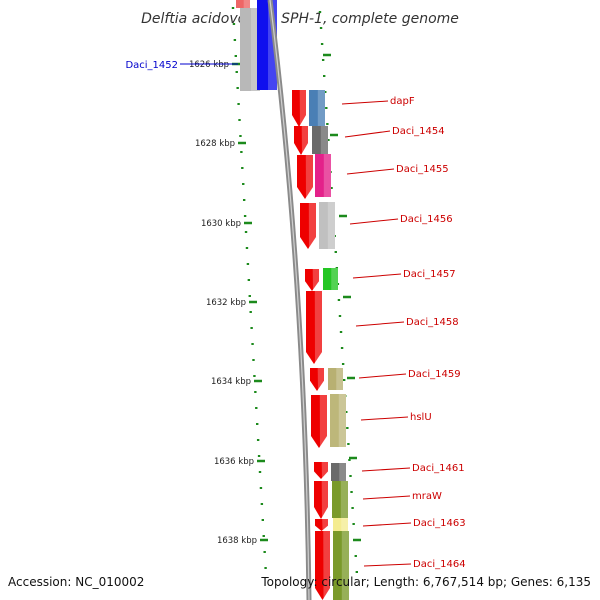  Describe the element at coordinates (221, 224) in the screenshot. I see `kbp-label: 1630 kbp` at that location.